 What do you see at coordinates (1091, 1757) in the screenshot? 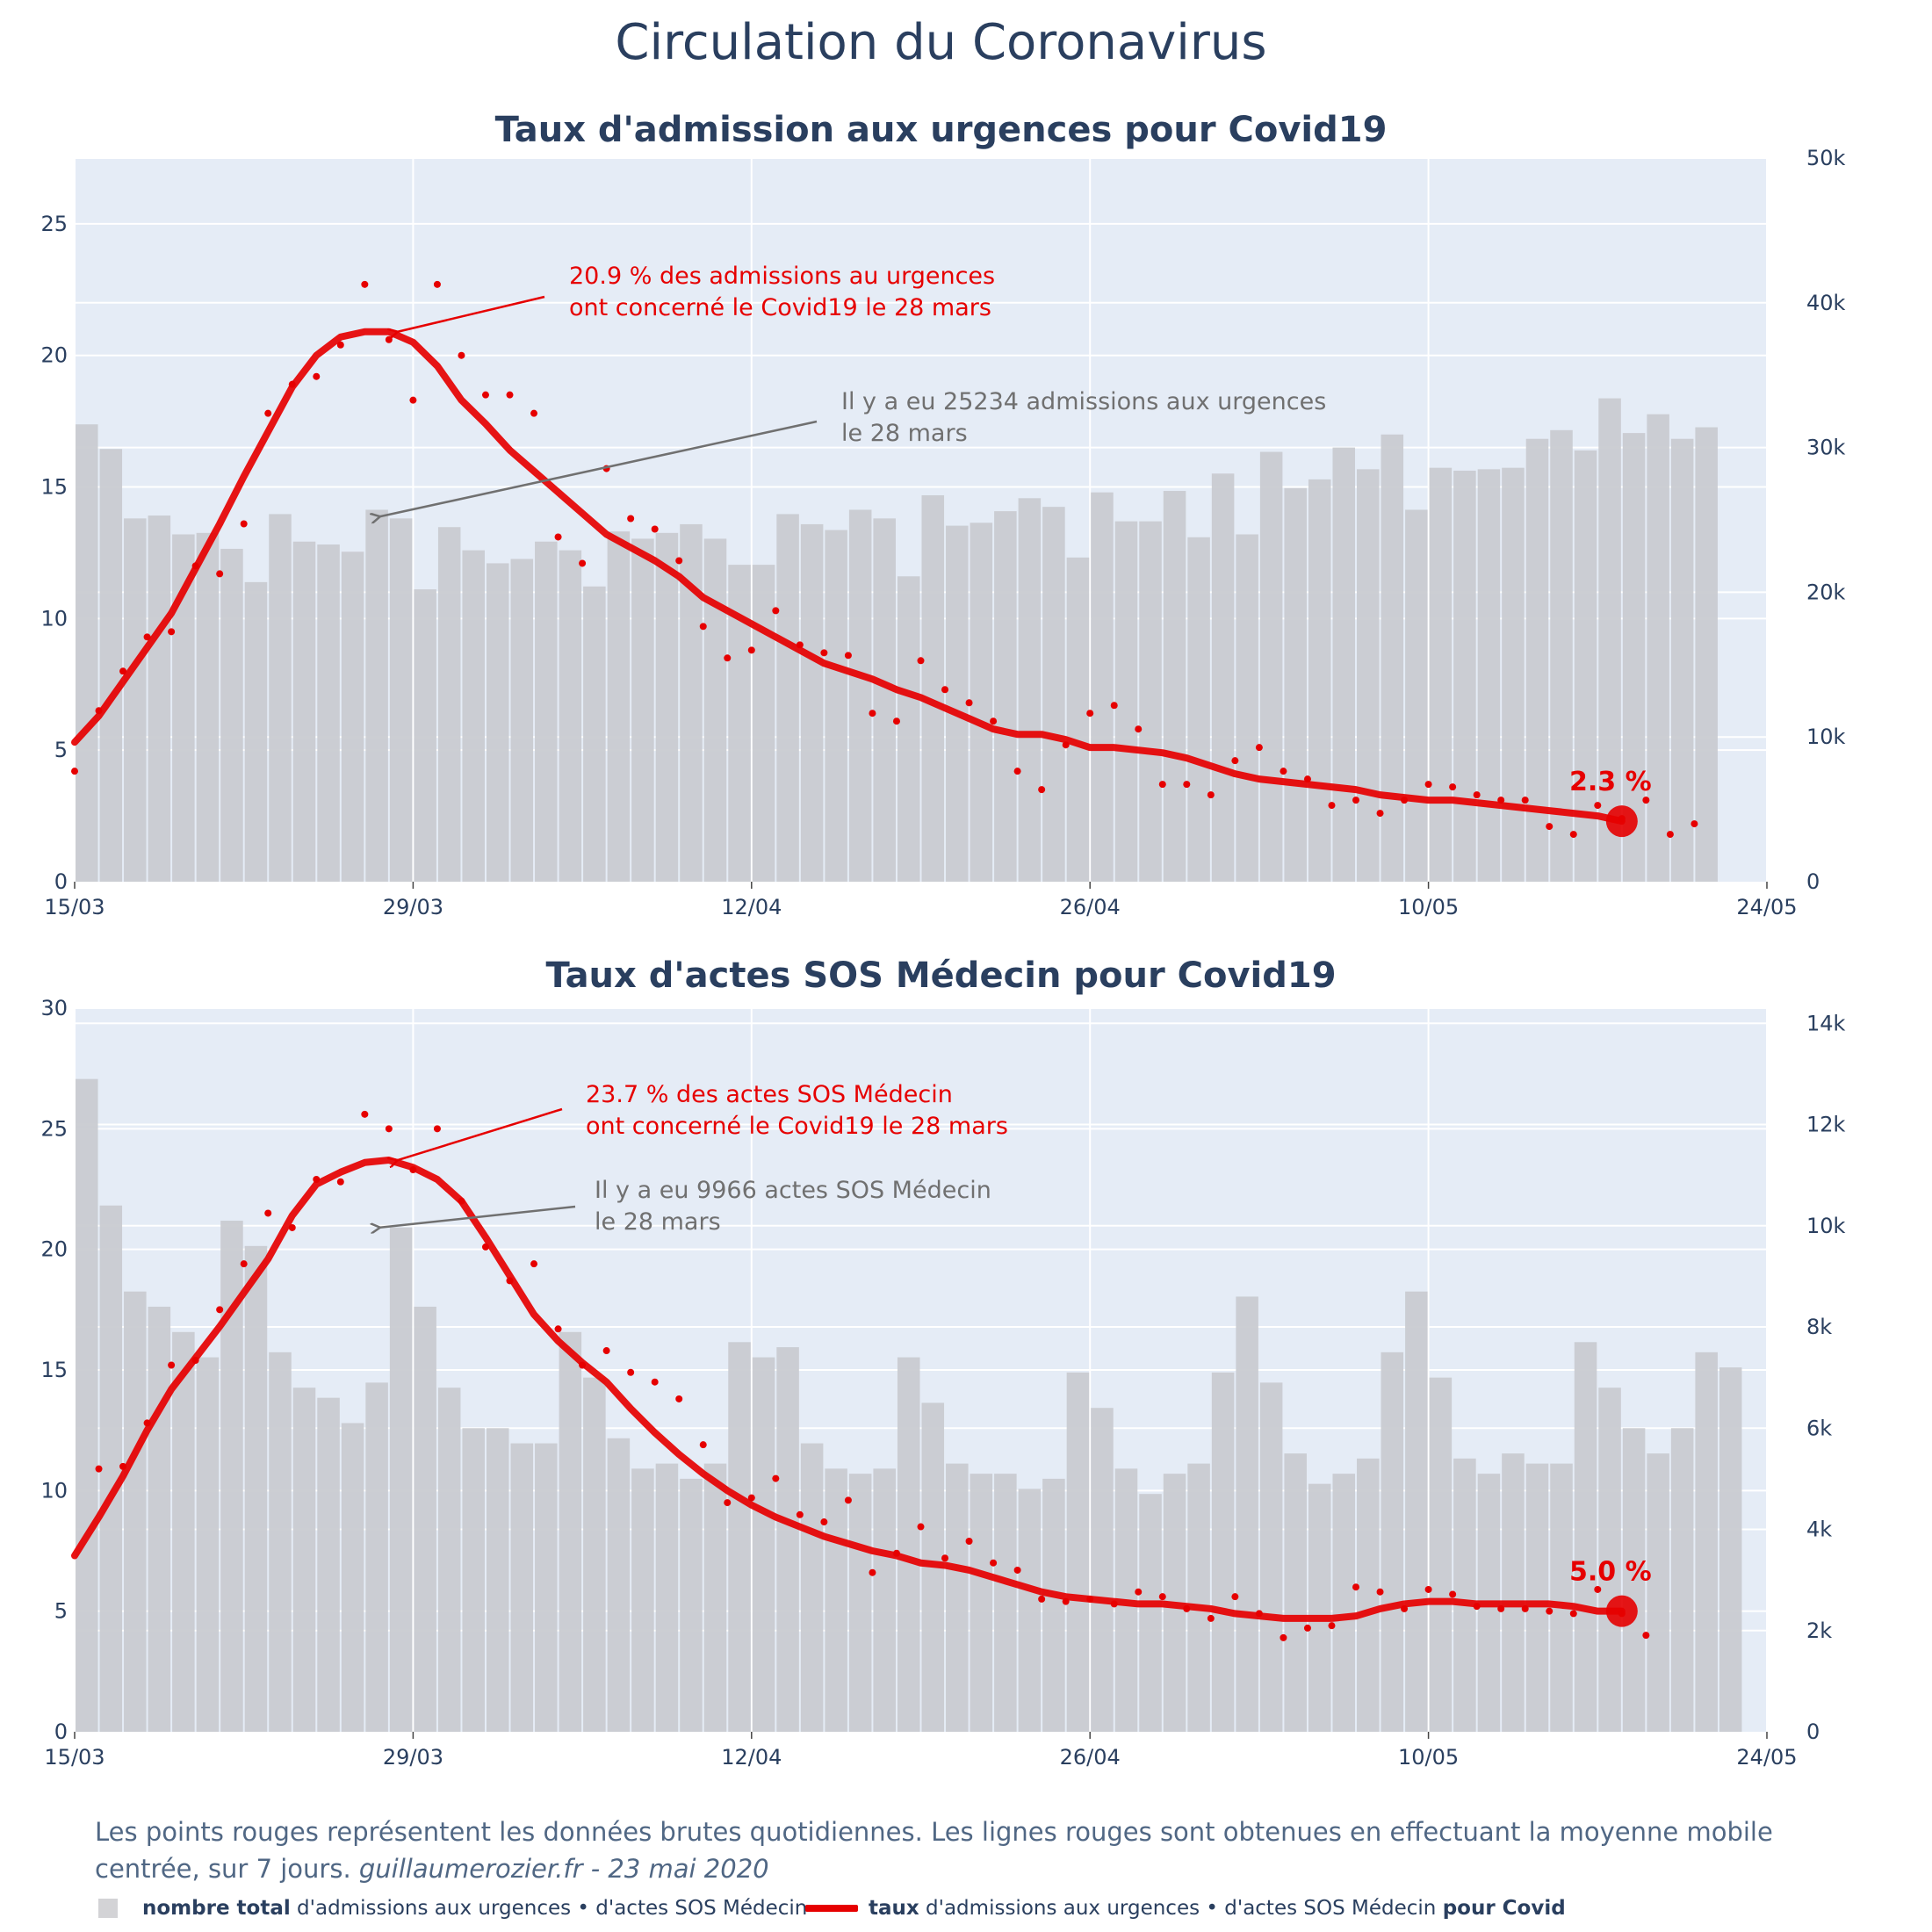
I see `x-tick-label: 26/04` at bounding box center [1091, 1757].